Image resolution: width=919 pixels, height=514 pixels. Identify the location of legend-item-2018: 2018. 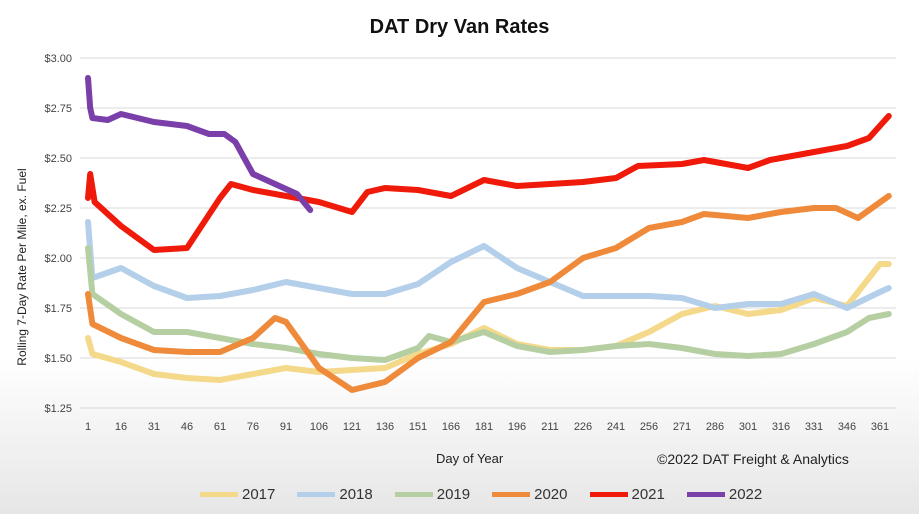
(335, 494).